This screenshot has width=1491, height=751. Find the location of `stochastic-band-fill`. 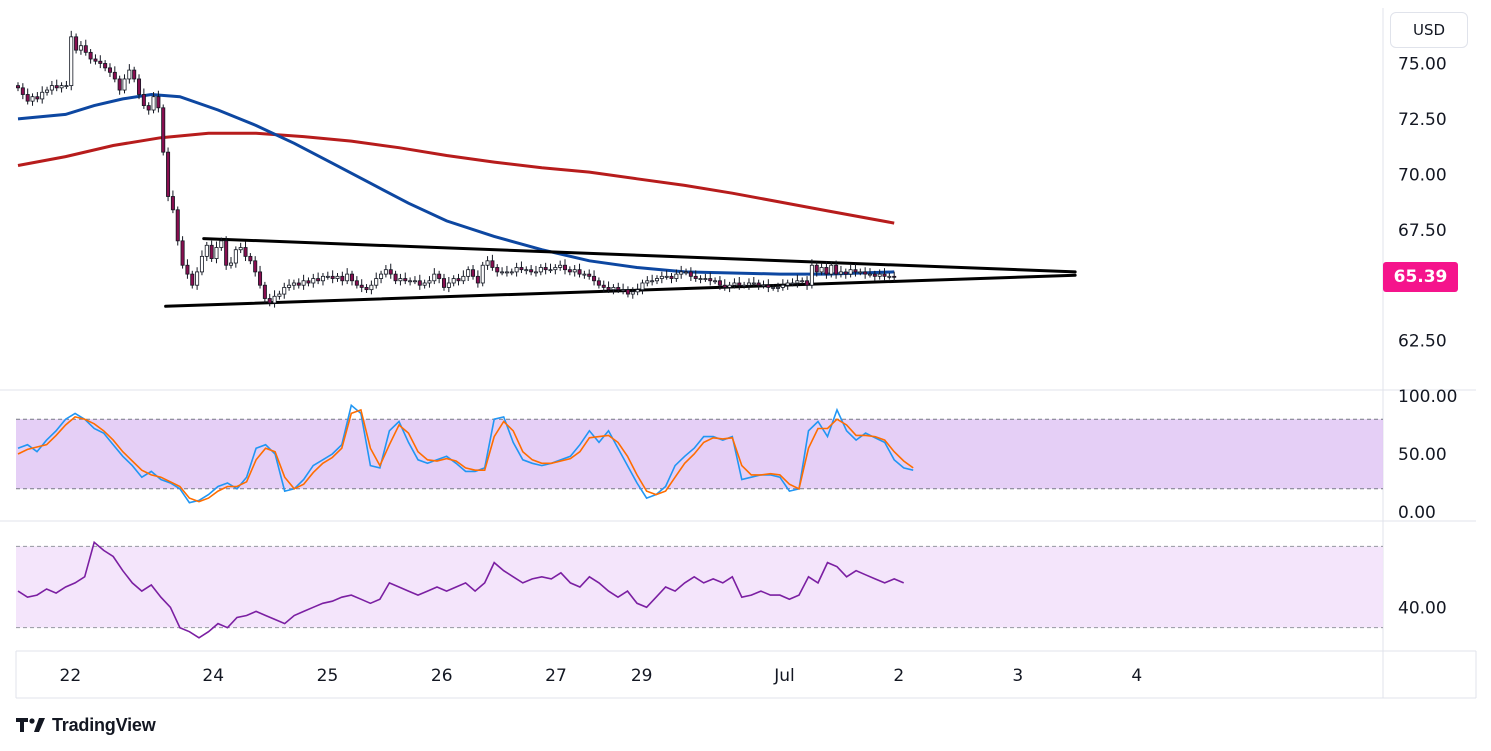

stochastic-band-fill is located at coordinates (699, 454).